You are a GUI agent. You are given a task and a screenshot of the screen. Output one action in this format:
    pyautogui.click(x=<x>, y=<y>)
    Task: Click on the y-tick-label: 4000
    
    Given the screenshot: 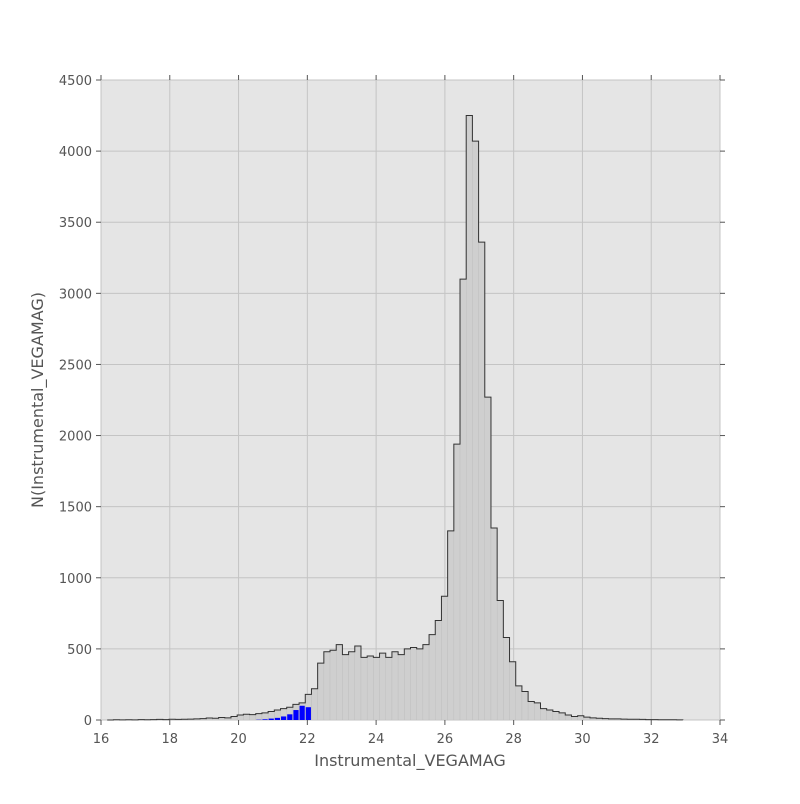 What is the action you would take?
    pyautogui.click(x=75, y=152)
    